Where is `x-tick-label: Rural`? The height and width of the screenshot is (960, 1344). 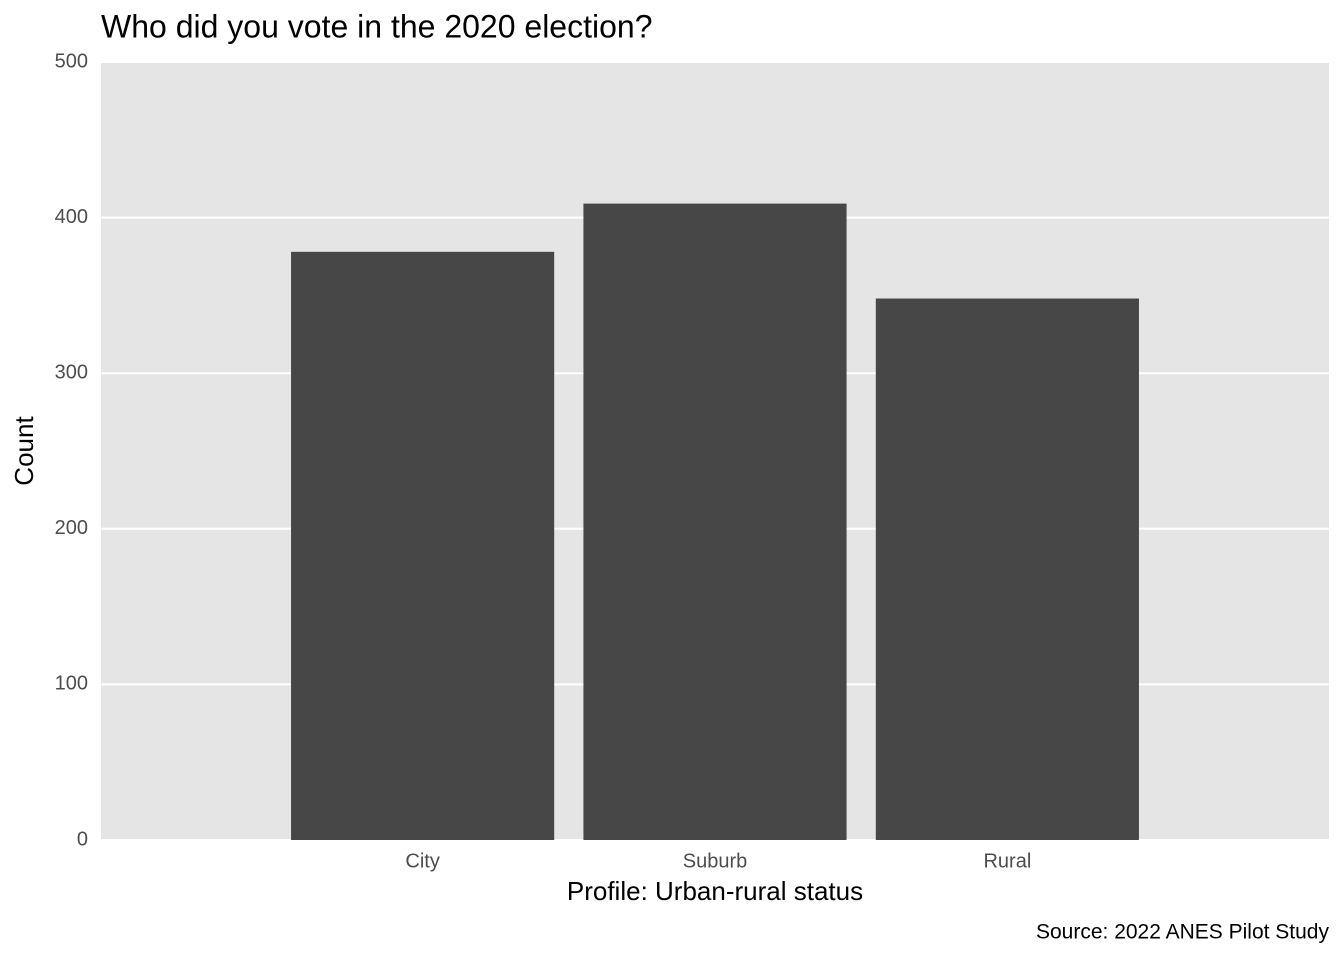
x-tick-label: Rural is located at coordinates (1007, 861).